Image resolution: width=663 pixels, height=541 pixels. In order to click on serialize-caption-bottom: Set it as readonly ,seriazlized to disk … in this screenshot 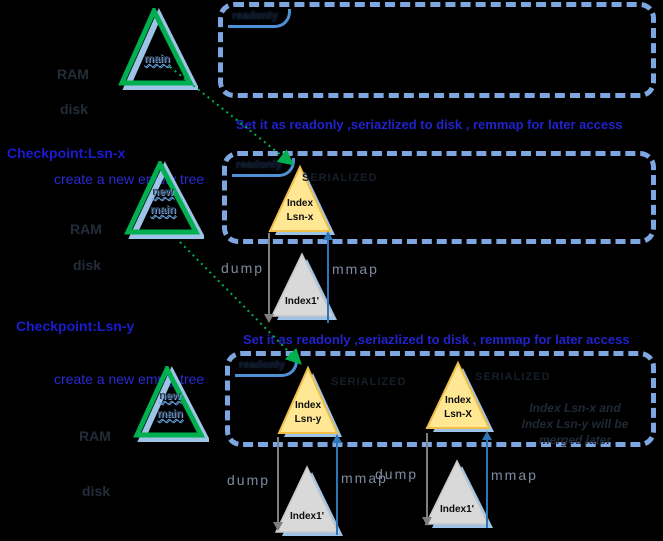, I will do `click(436, 339)`.